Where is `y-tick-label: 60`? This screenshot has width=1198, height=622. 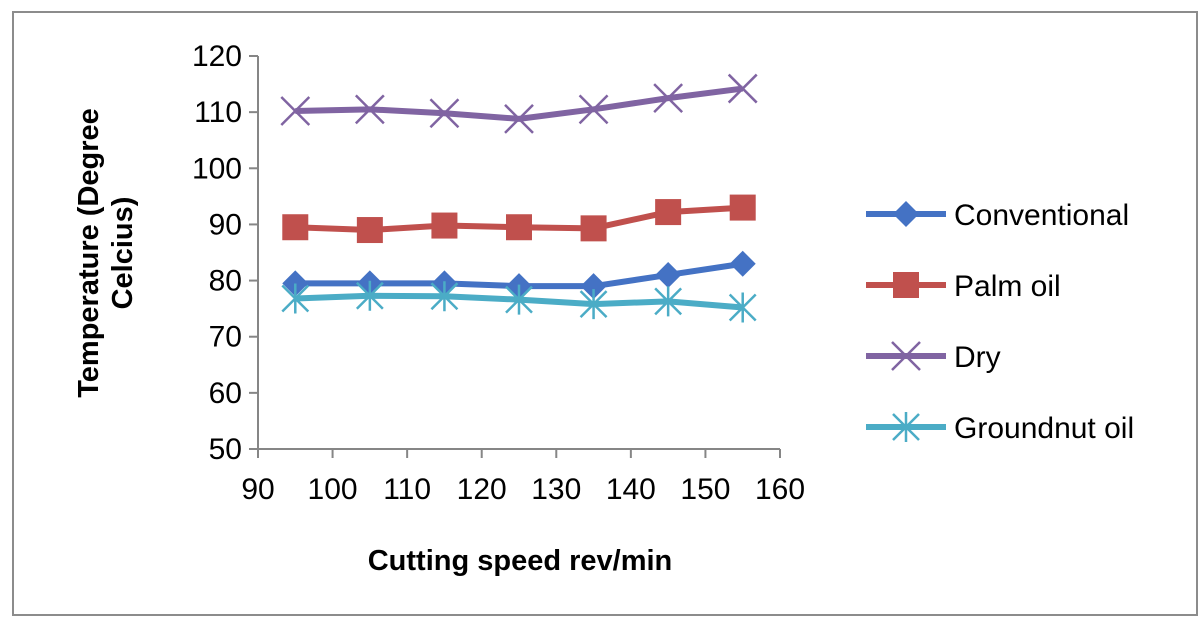
y-tick-label: 60 is located at coordinates (225, 393).